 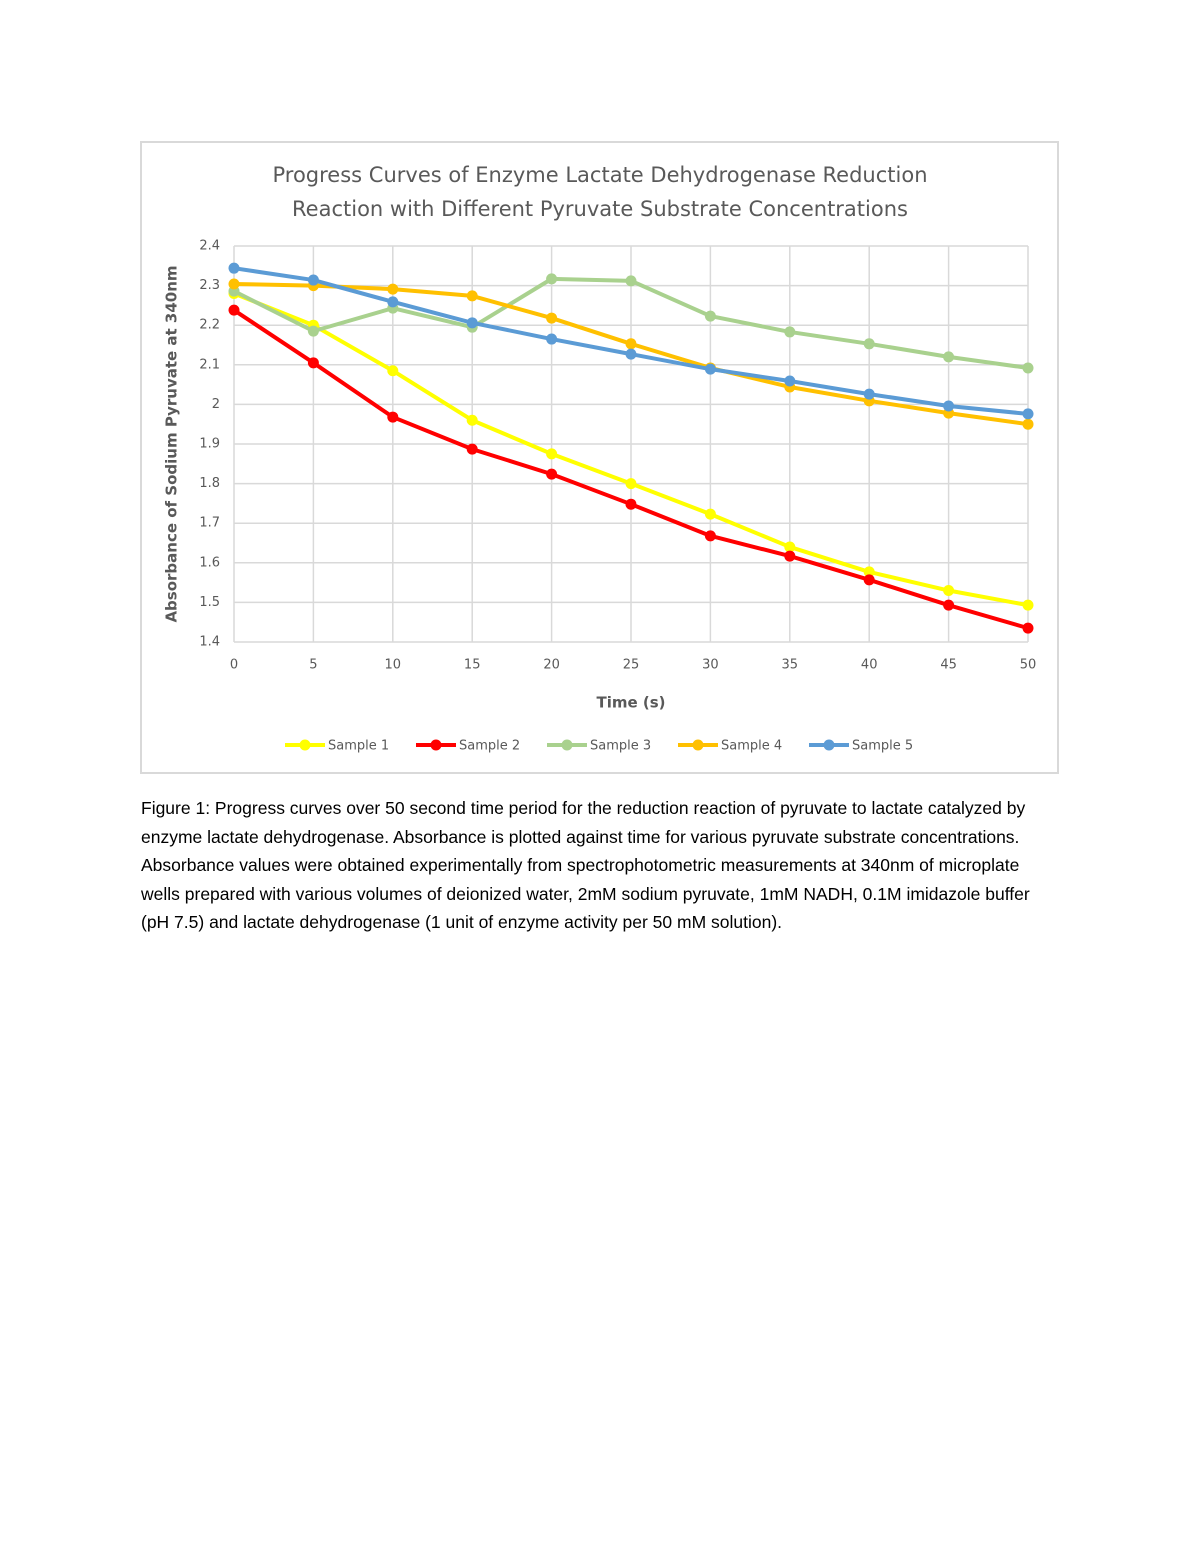 What do you see at coordinates (209, 325) in the screenshot?
I see `y-tick-label: 2.2` at bounding box center [209, 325].